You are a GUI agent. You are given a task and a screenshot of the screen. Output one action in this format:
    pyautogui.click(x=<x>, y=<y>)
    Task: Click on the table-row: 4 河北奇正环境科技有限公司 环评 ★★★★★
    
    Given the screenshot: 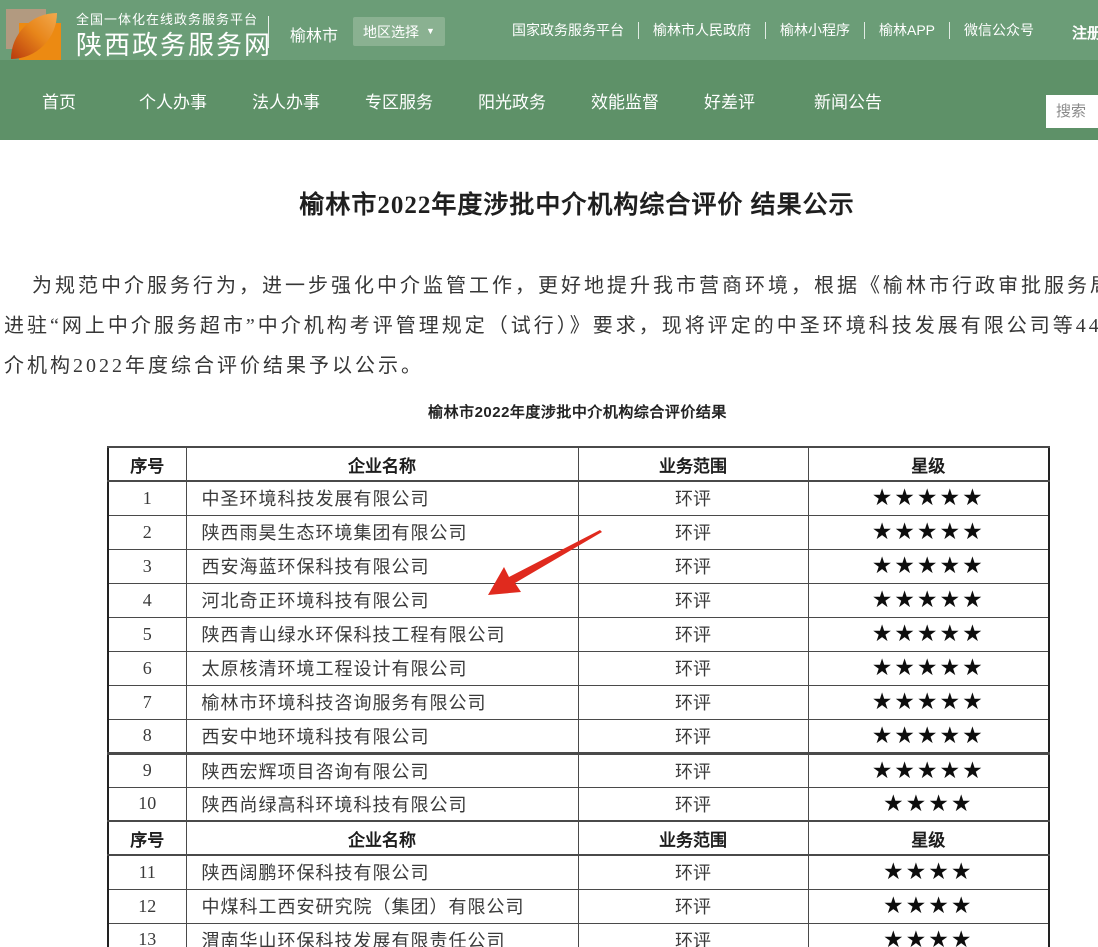 What is the action you would take?
    pyautogui.click(x=578, y=600)
    